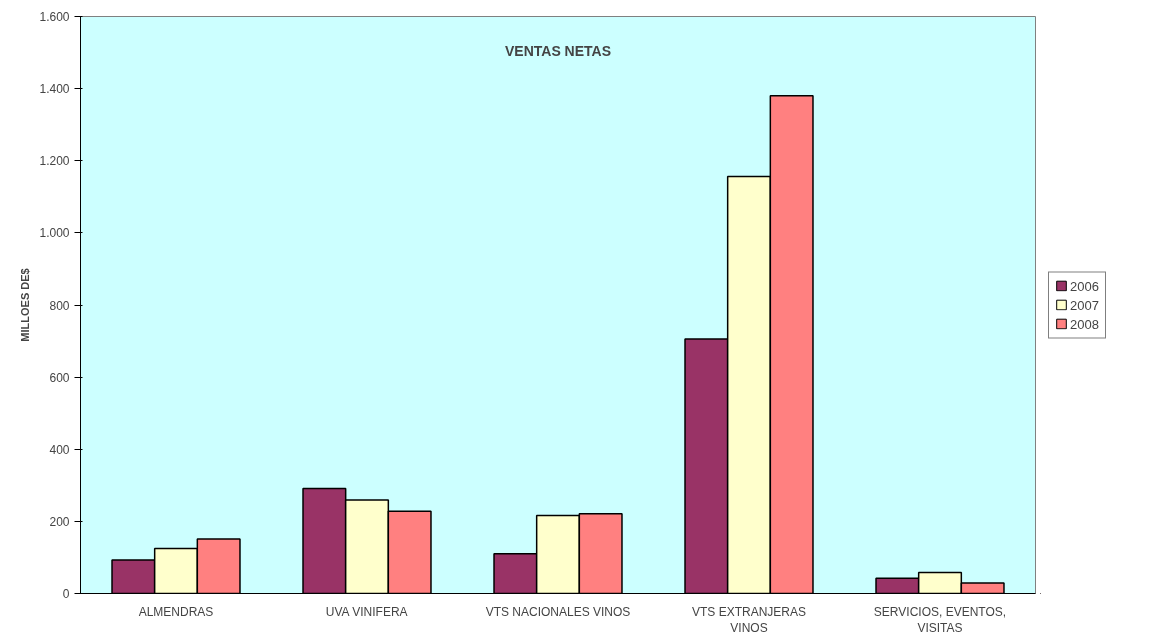 The height and width of the screenshot is (641, 1160). Describe the element at coordinates (54, 161) in the screenshot. I see `y-tick-label: 1.200` at that location.